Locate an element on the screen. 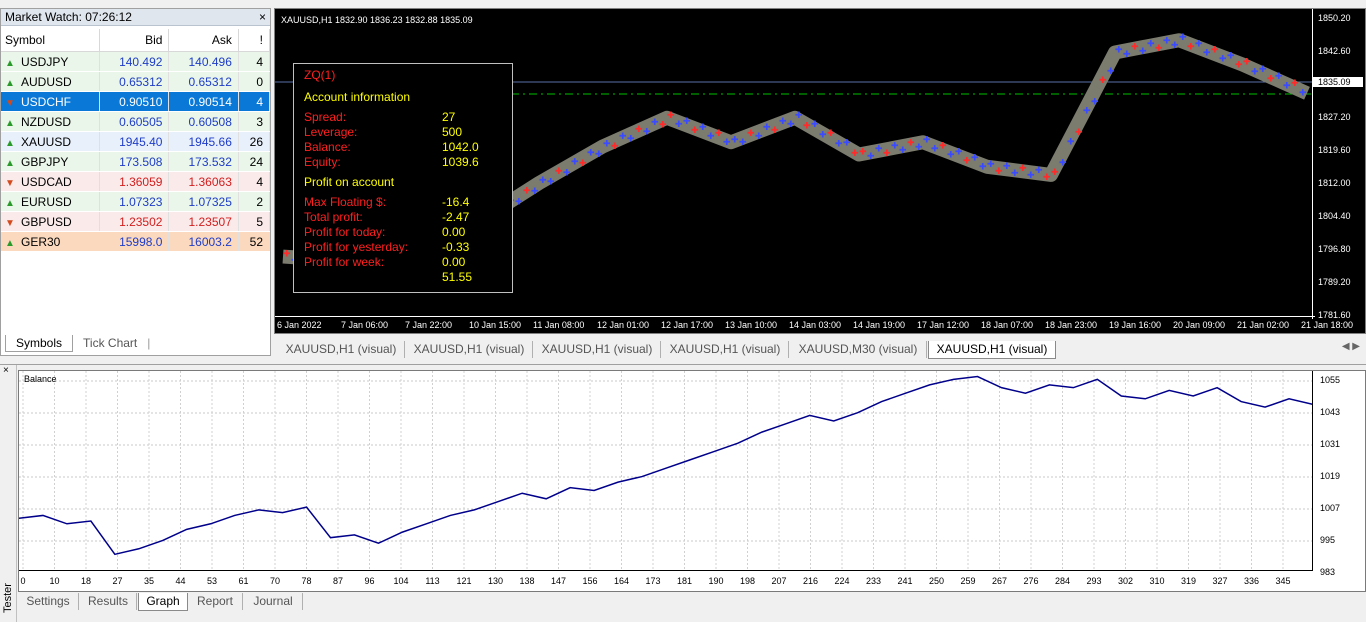 The height and width of the screenshot is (622, 1366). trade-tick: 327 is located at coordinates (1220, 581).